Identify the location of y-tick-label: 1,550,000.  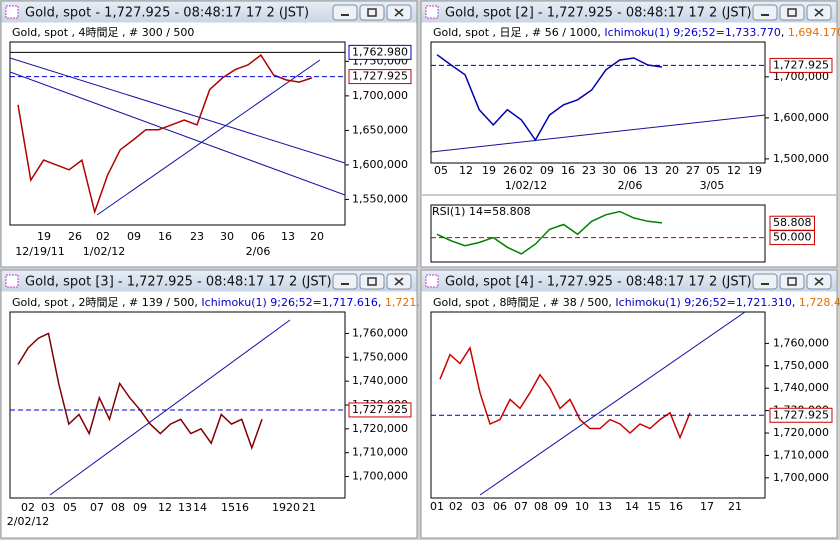
(380, 198).